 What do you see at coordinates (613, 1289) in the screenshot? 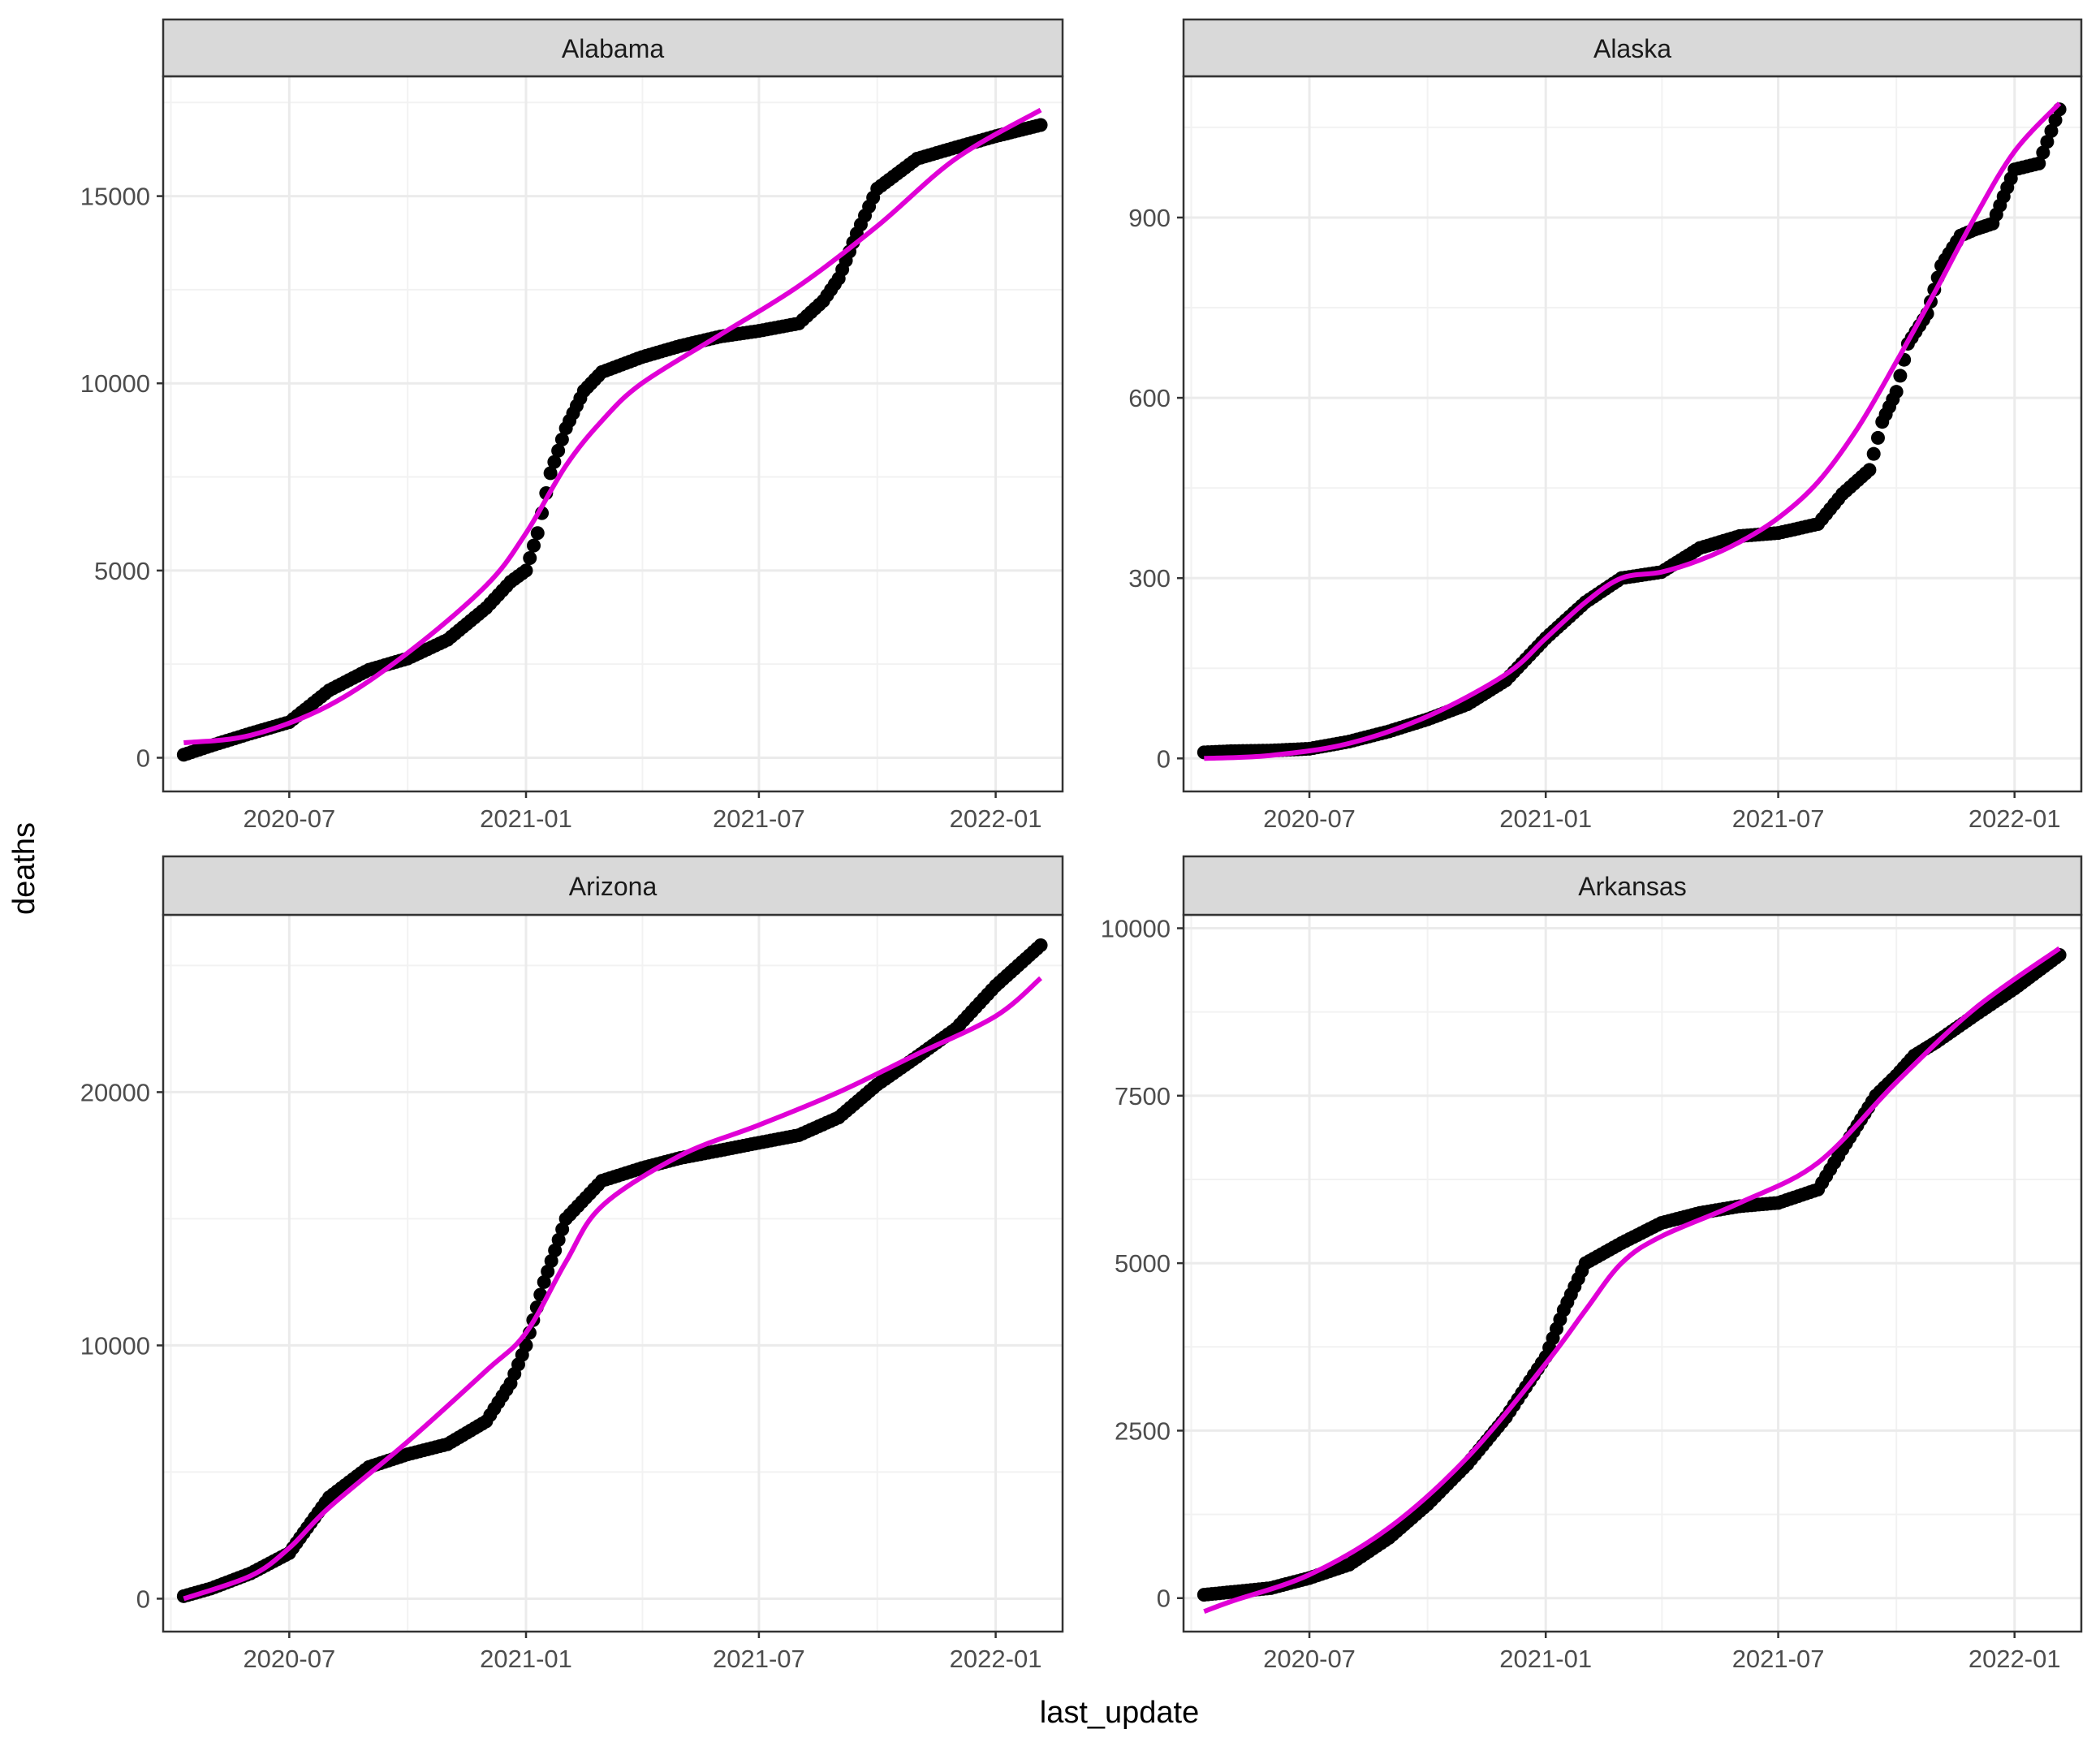
I see `smooth-line` at bounding box center [613, 1289].